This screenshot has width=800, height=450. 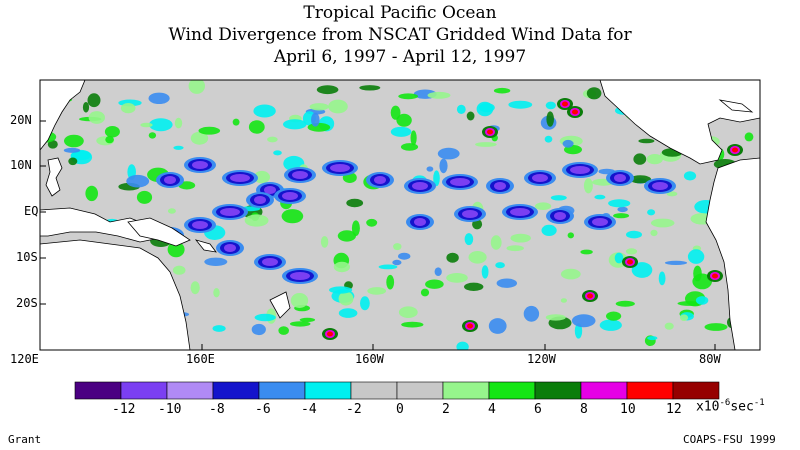 What do you see at coordinates (27, 303) in the screenshot?
I see `lat-label-20s: 20S` at bounding box center [27, 303].